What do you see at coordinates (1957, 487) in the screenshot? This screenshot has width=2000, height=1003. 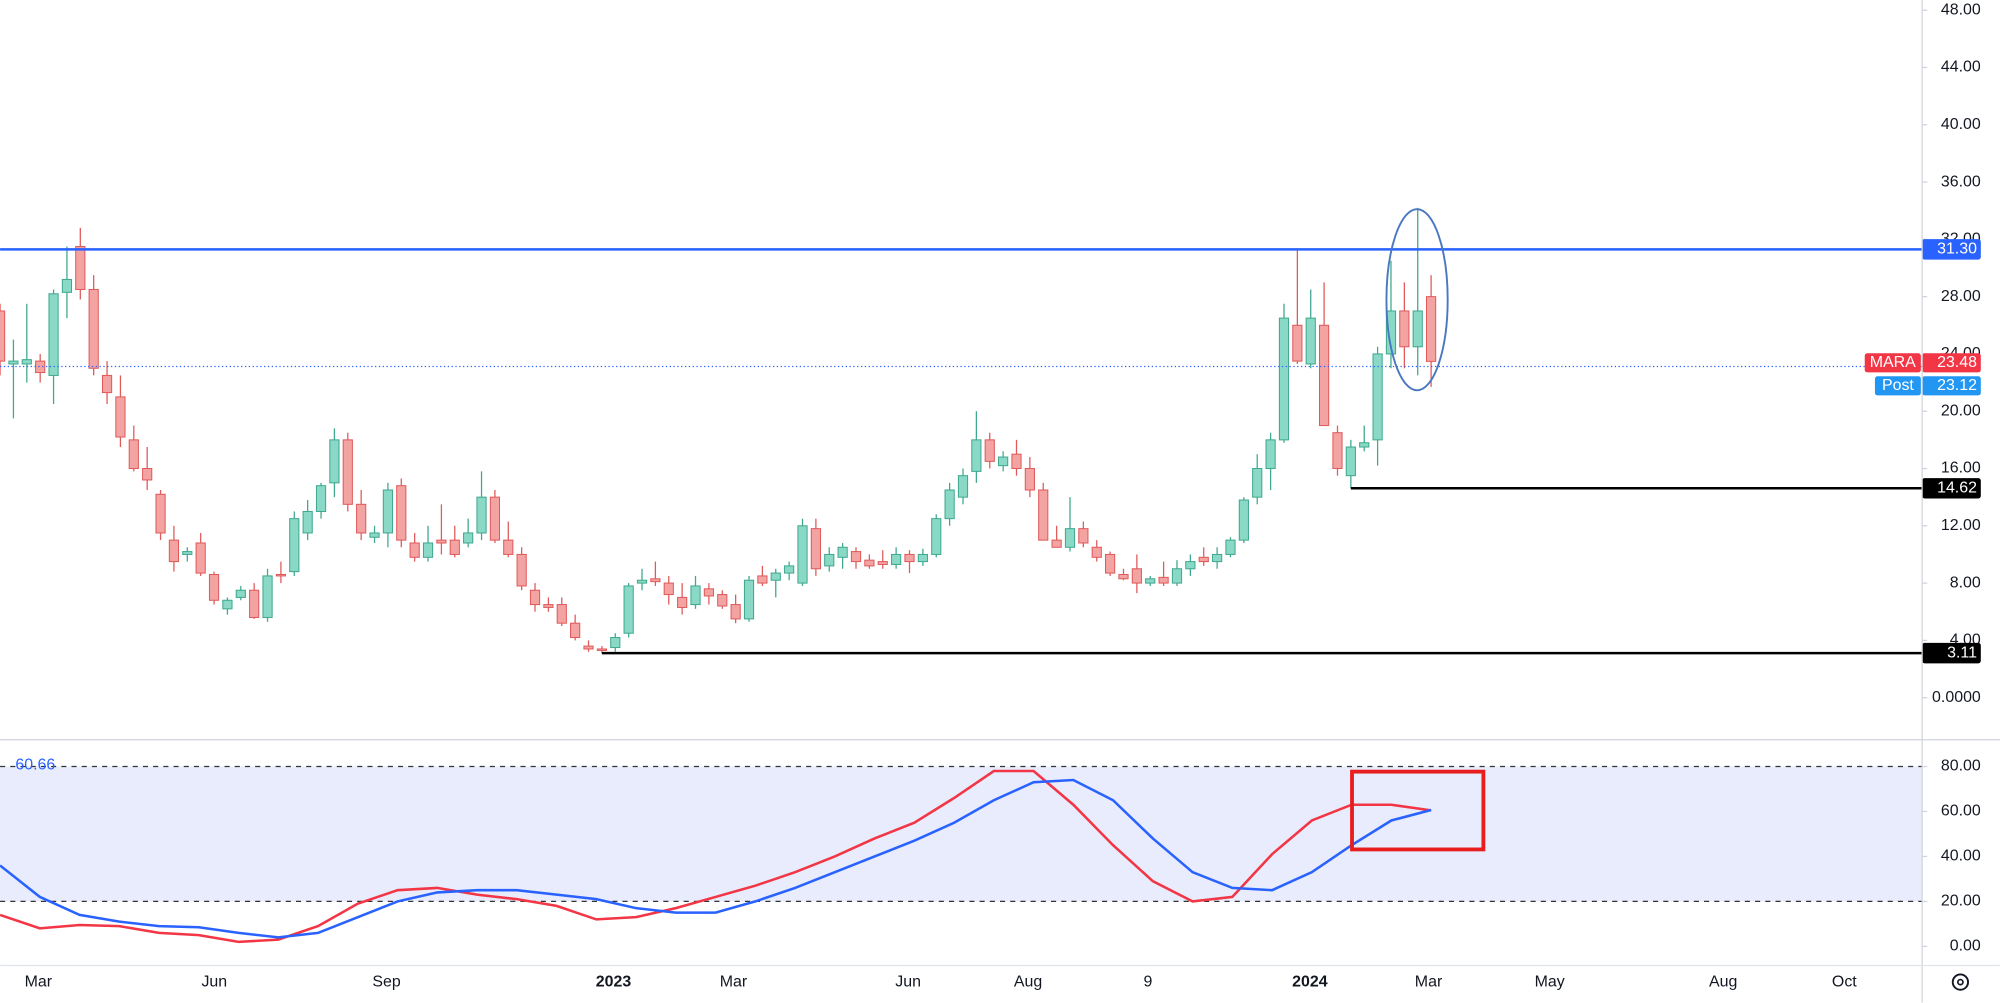 I see `price-line-label: 14.62` at bounding box center [1957, 487].